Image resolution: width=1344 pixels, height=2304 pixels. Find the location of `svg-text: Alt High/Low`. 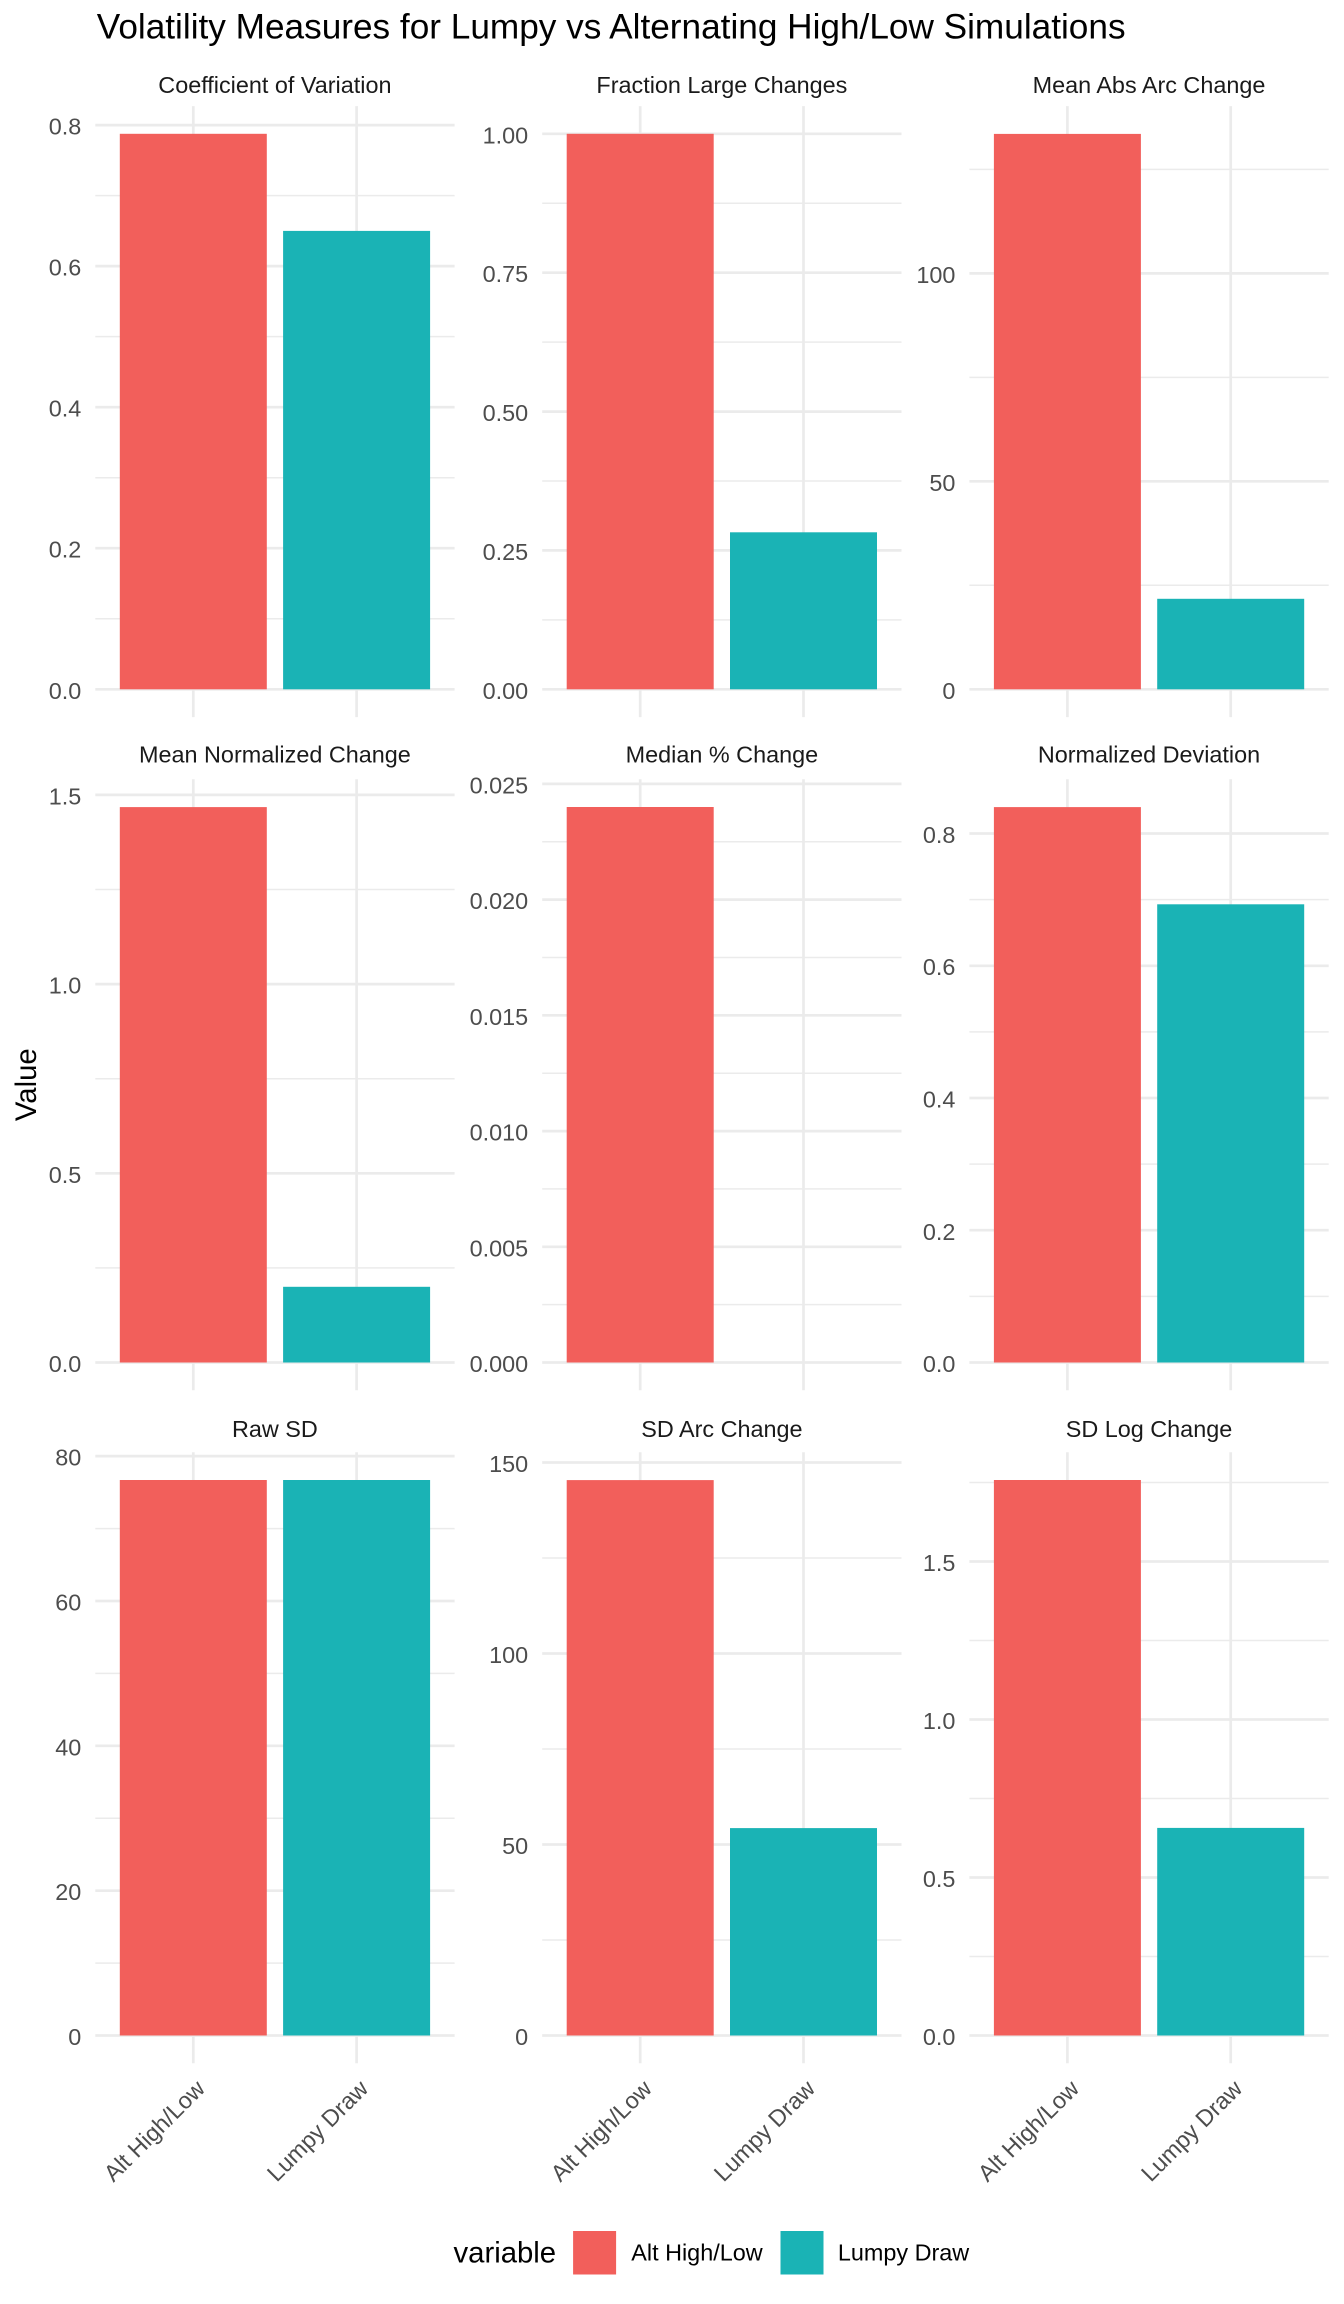

svg-text: Alt High/Low is located at coordinates (696, 2253).